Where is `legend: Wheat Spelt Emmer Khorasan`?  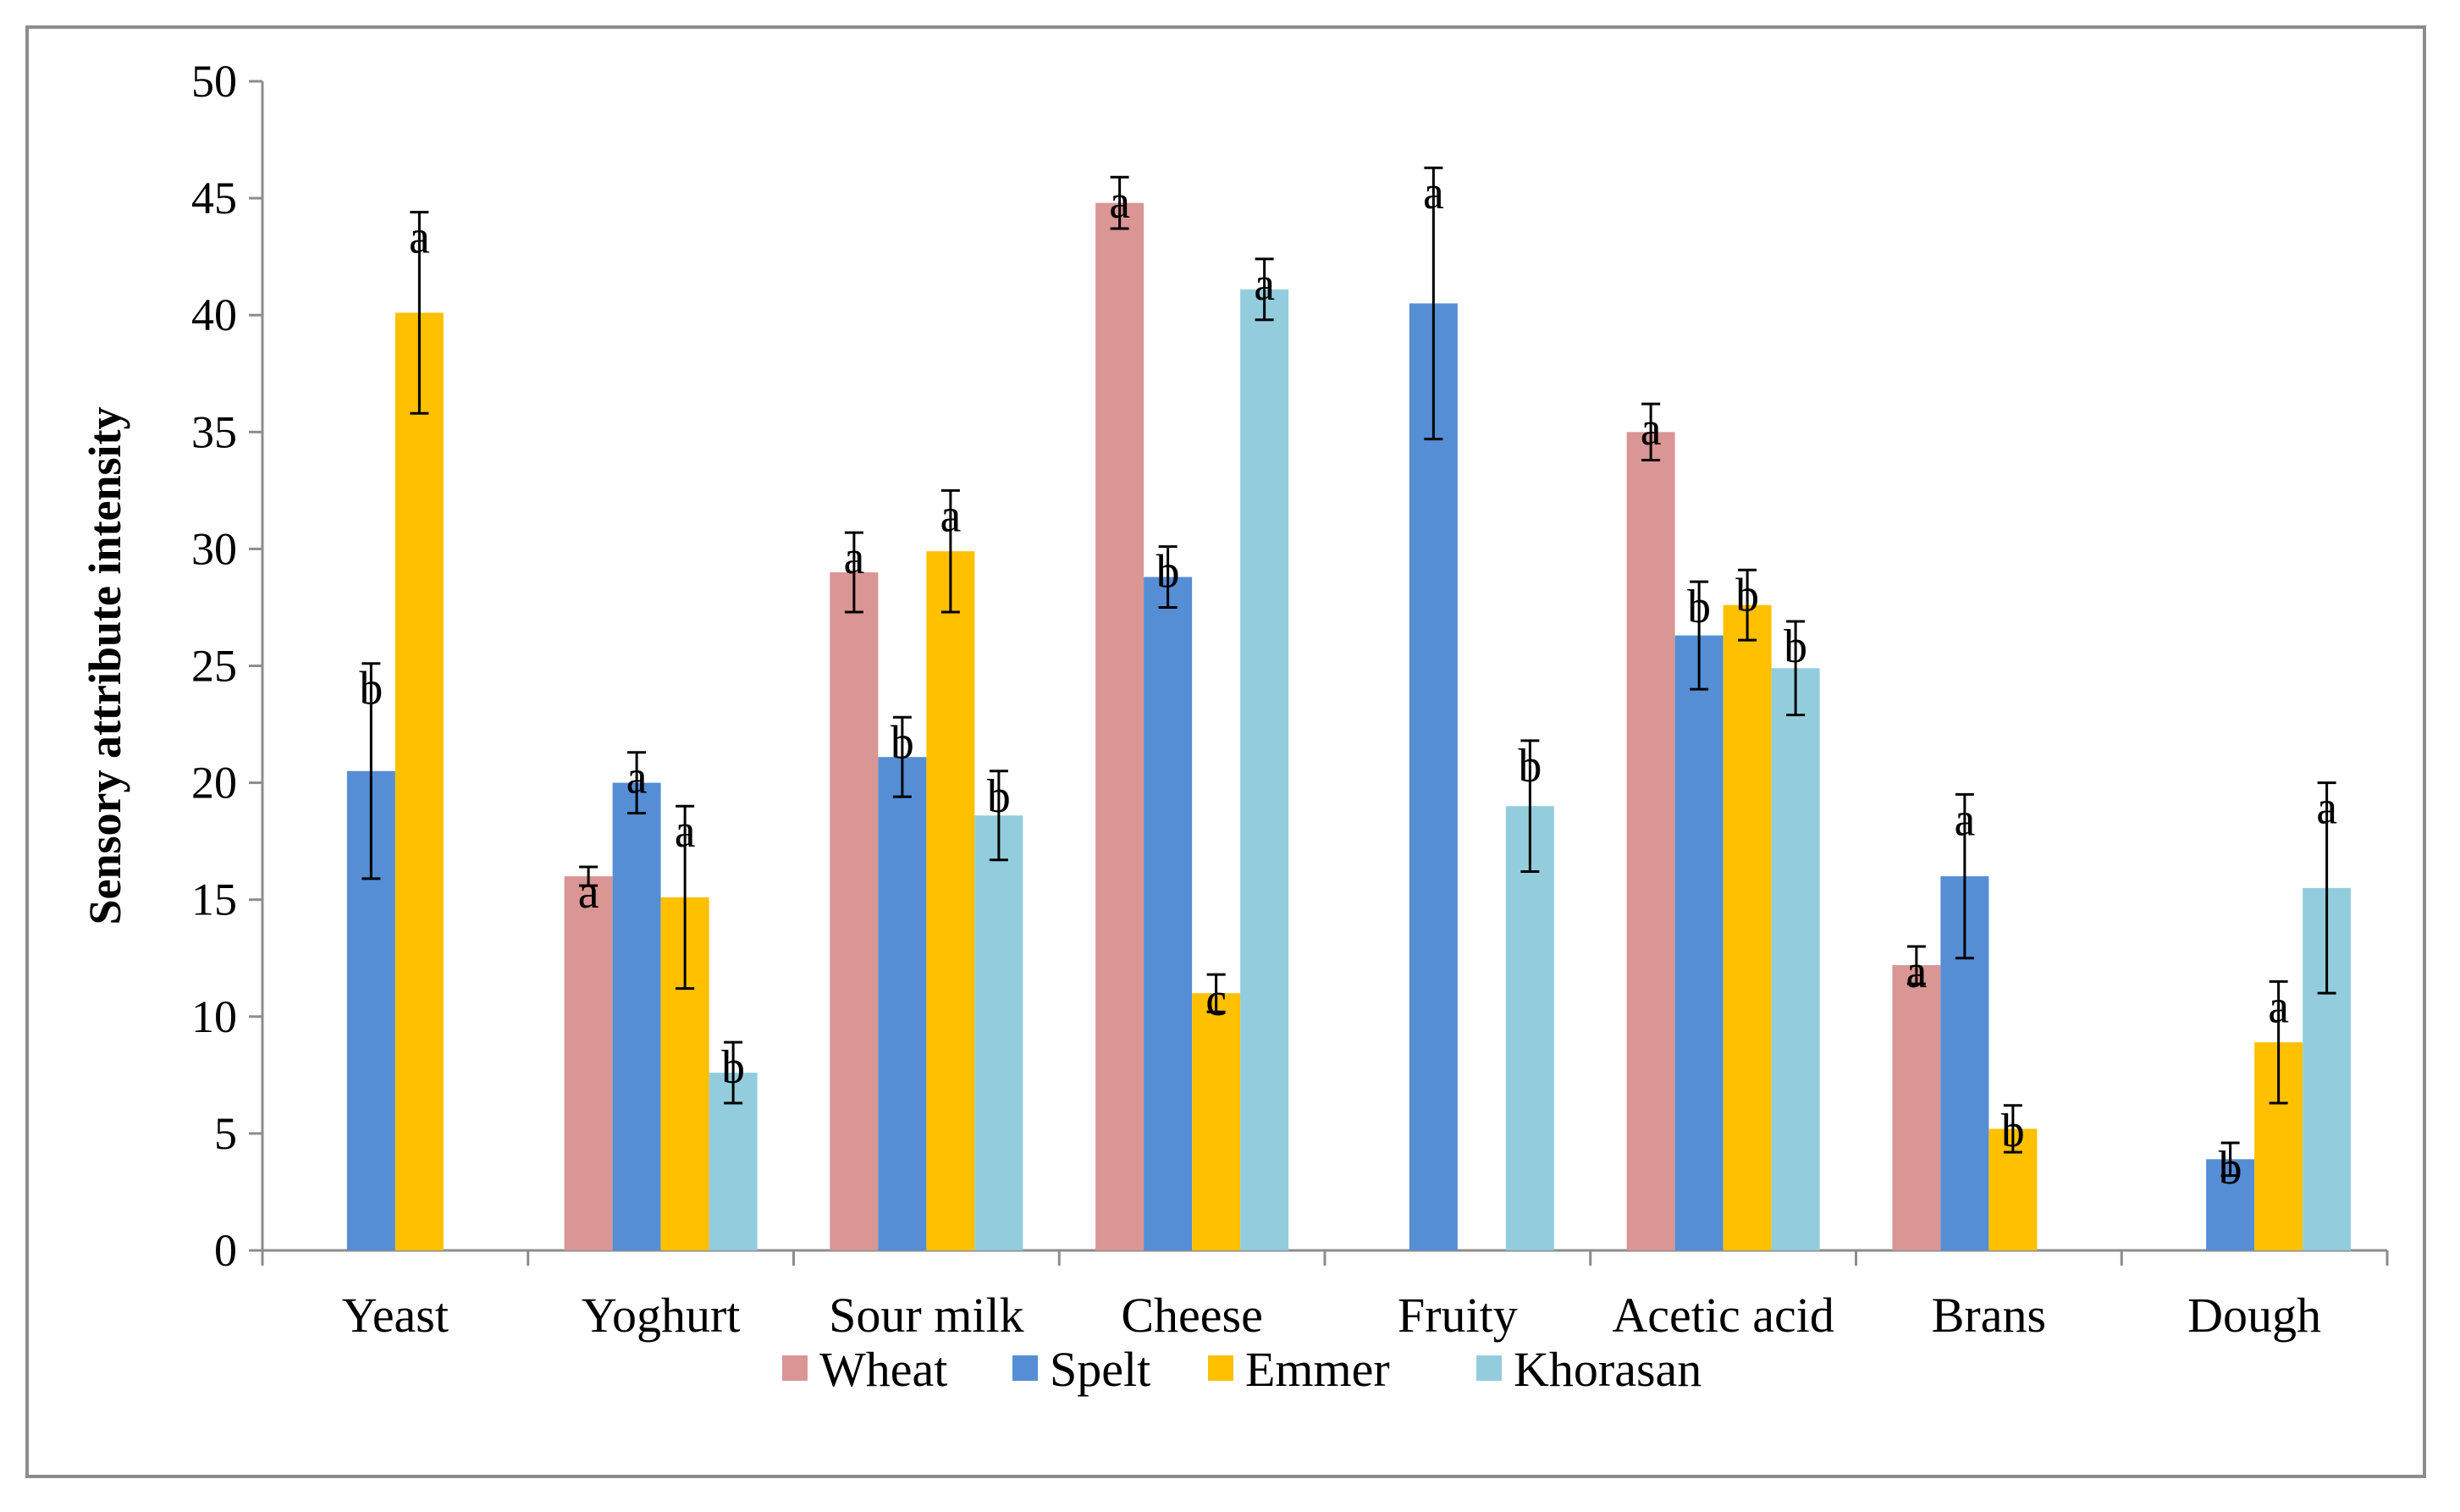
legend: Wheat Spelt Emmer Khorasan is located at coordinates (1242, 1369).